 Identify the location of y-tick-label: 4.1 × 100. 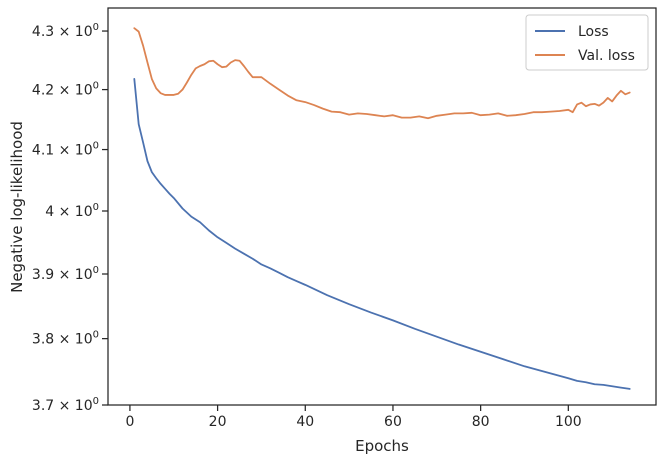
(65, 150).